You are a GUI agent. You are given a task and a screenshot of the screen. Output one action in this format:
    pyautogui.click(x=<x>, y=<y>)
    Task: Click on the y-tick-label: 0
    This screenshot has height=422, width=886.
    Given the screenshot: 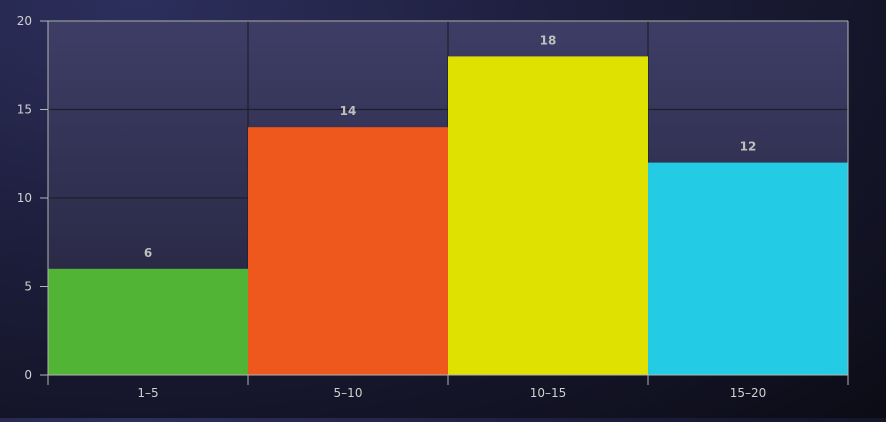 What is the action you would take?
    pyautogui.click(x=28, y=375)
    